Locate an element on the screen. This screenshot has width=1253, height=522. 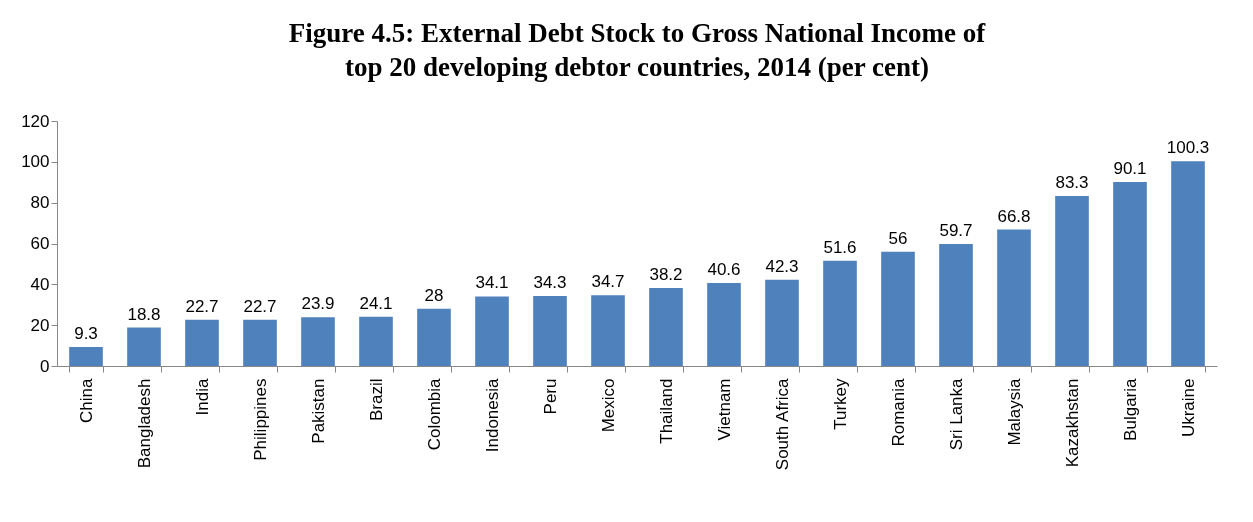
x-tick-label: China is located at coordinates (86, 400).